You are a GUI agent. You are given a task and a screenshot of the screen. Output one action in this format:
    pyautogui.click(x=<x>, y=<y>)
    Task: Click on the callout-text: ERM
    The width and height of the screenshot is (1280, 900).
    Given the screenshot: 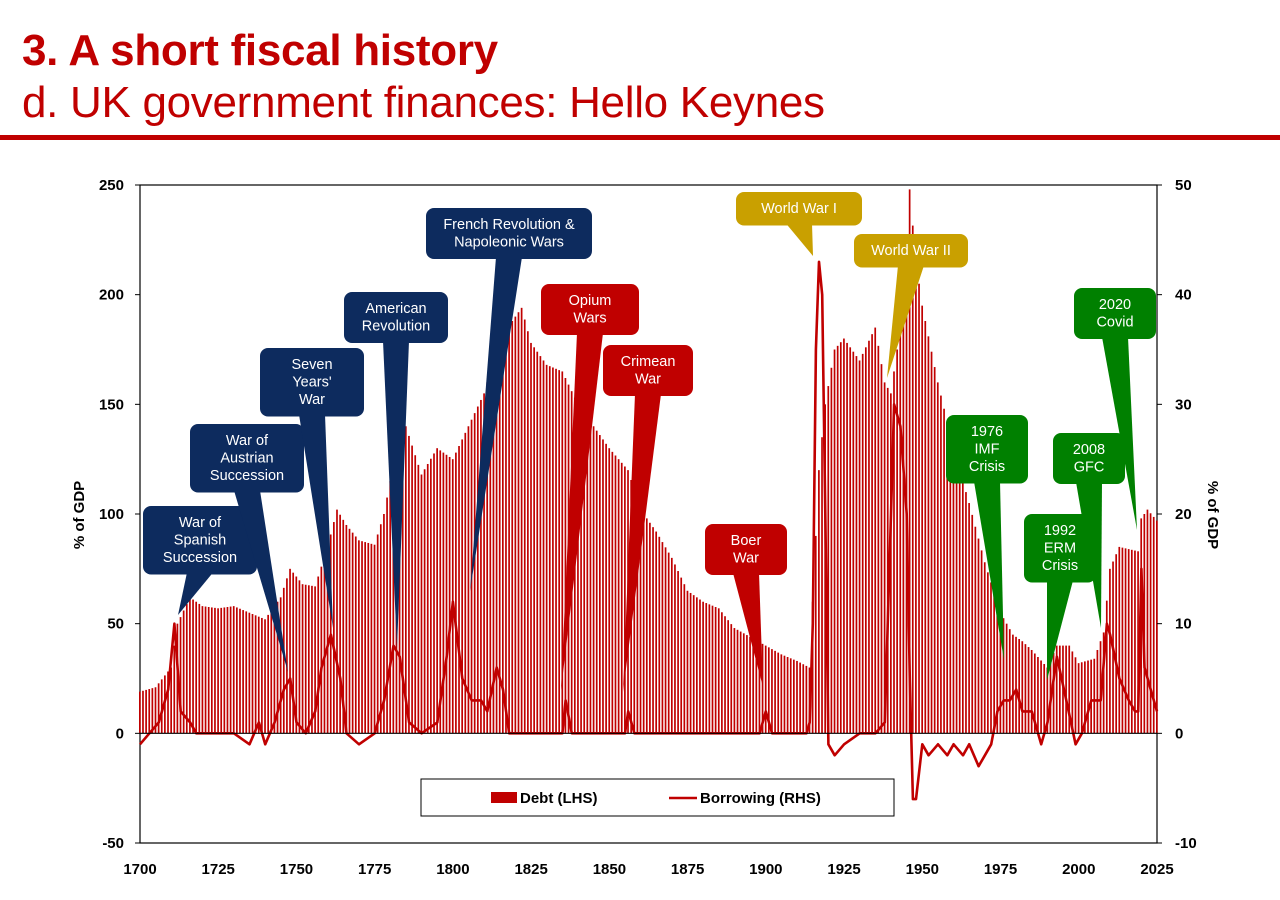 What is the action you would take?
    pyautogui.click(x=1060, y=549)
    